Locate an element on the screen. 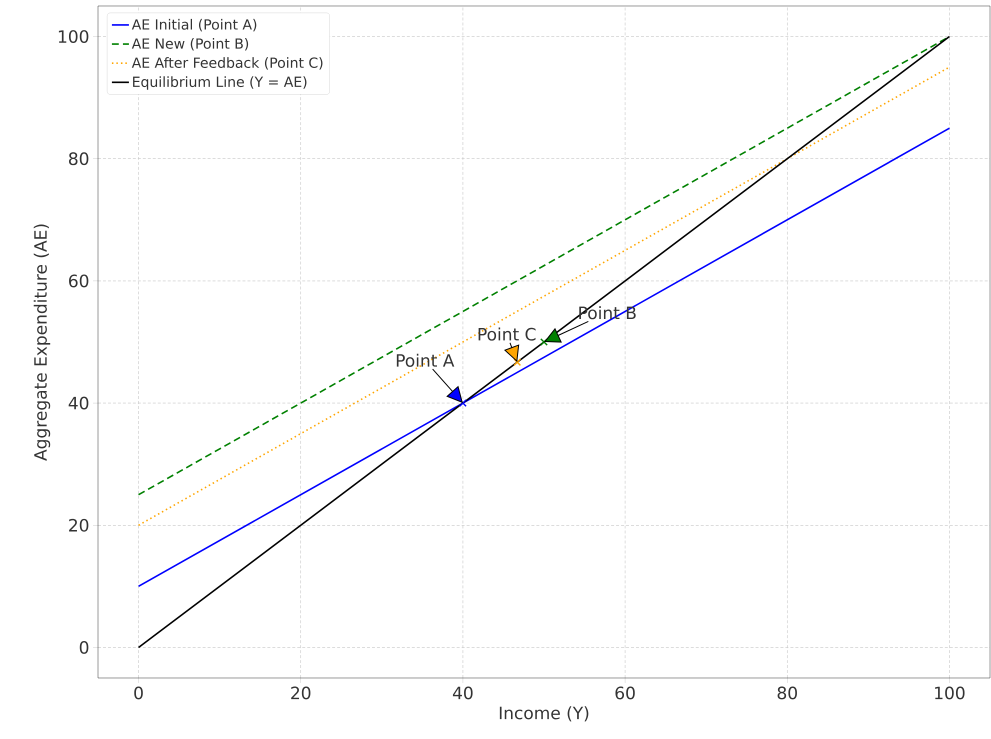 Image resolution: width=991 pixels, height=739 pixels. x-tick-label: 20 is located at coordinates (300, 693).